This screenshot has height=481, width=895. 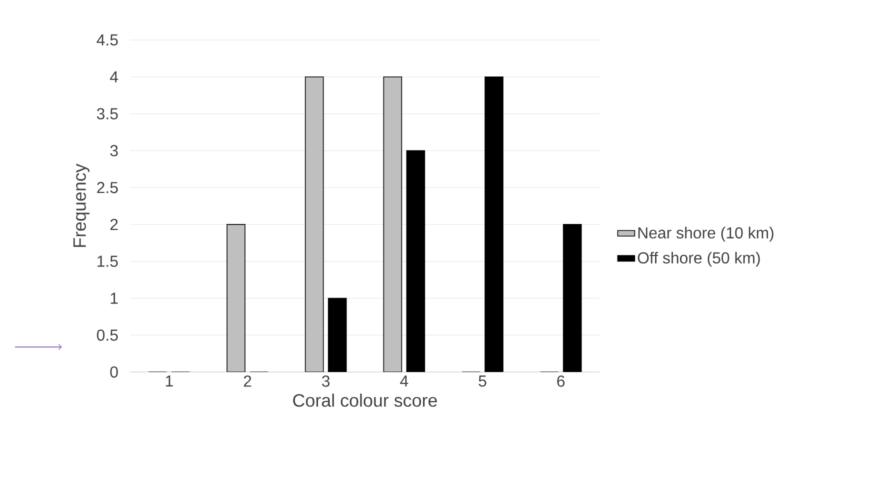 What do you see at coordinates (699, 259) in the screenshot?
I see `legend-label: Off shore (50 km)` at bounding box center [699, 259].